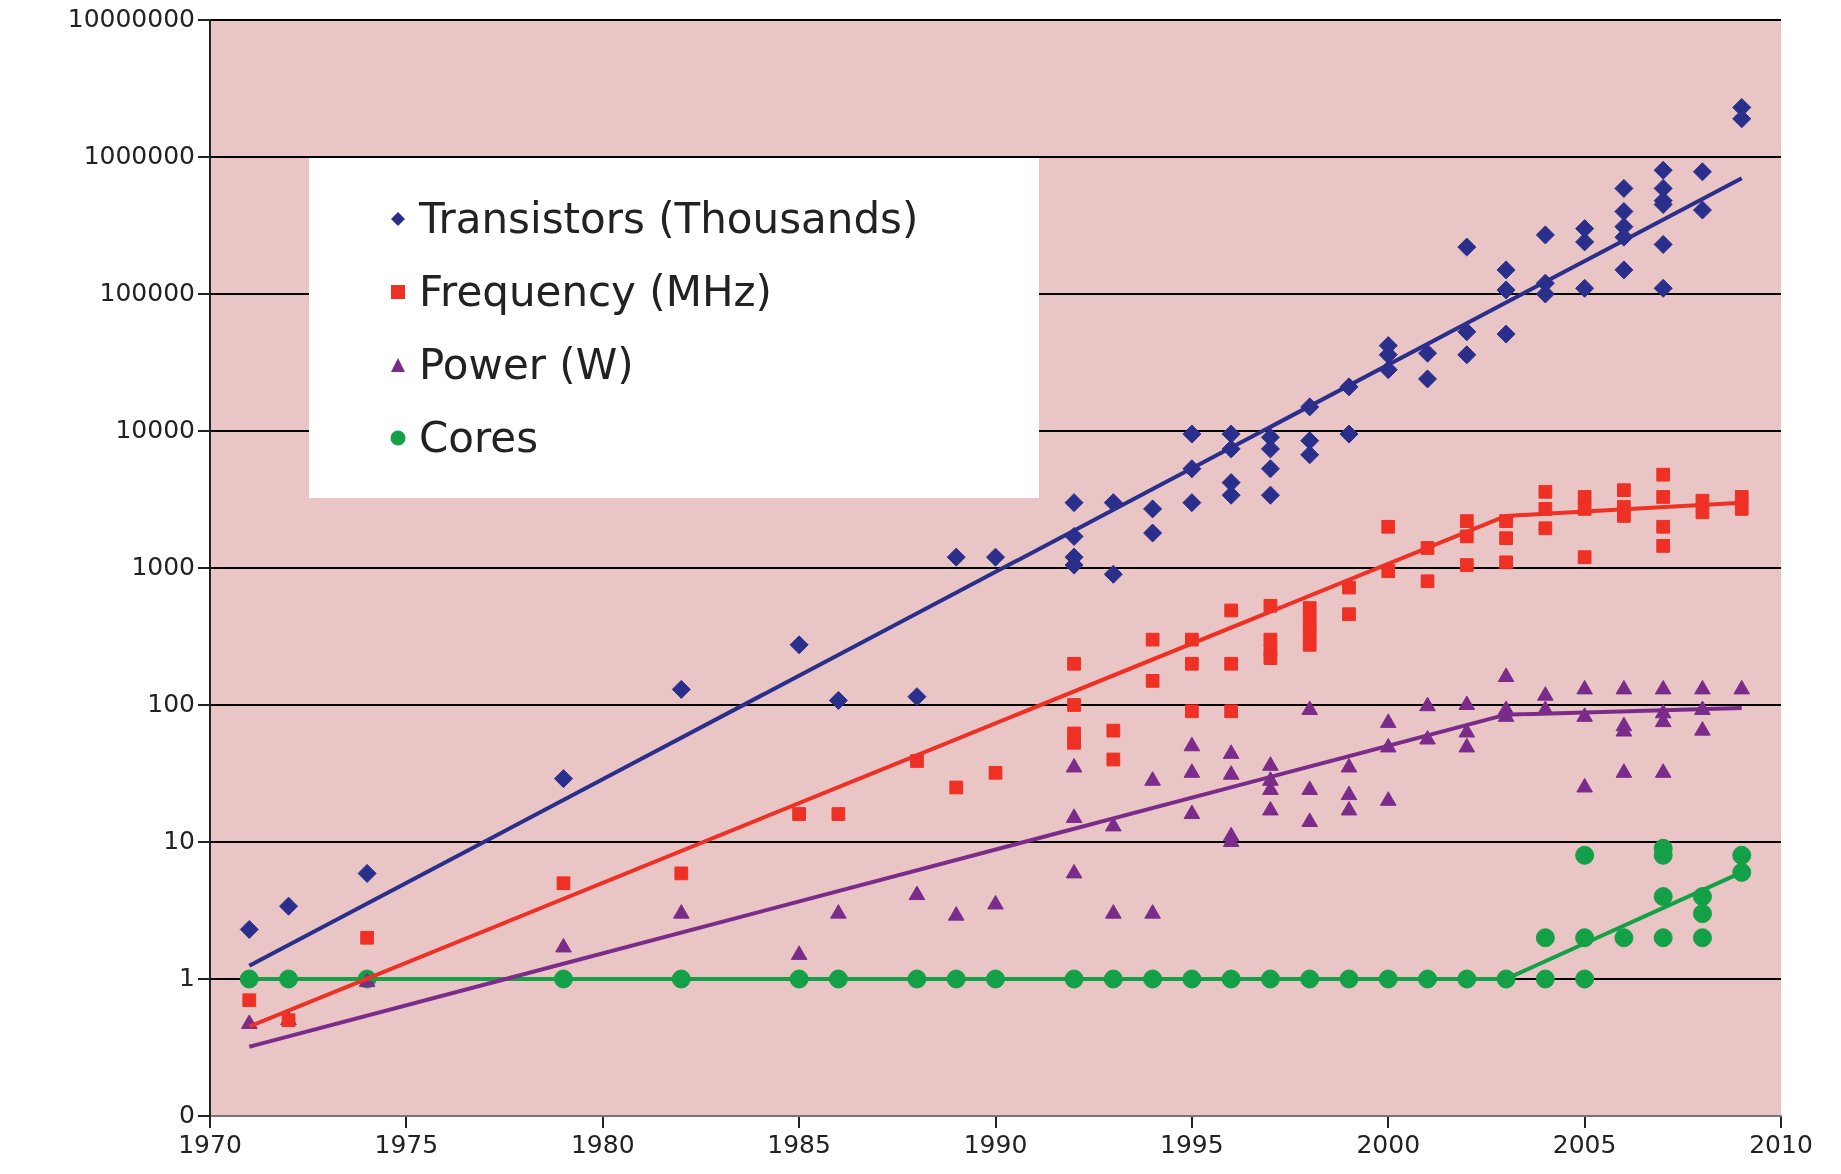 This screenshot has width=1841, height=1174. I want to click on legend-label: Transistors (Thousands), so click(669, 218).